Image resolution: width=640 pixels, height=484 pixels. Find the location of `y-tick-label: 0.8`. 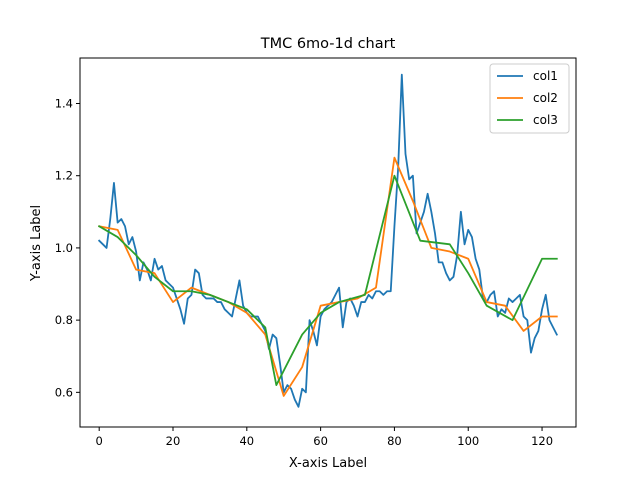

y-tick-label: 0.8 is located at coordinates (64, 320).